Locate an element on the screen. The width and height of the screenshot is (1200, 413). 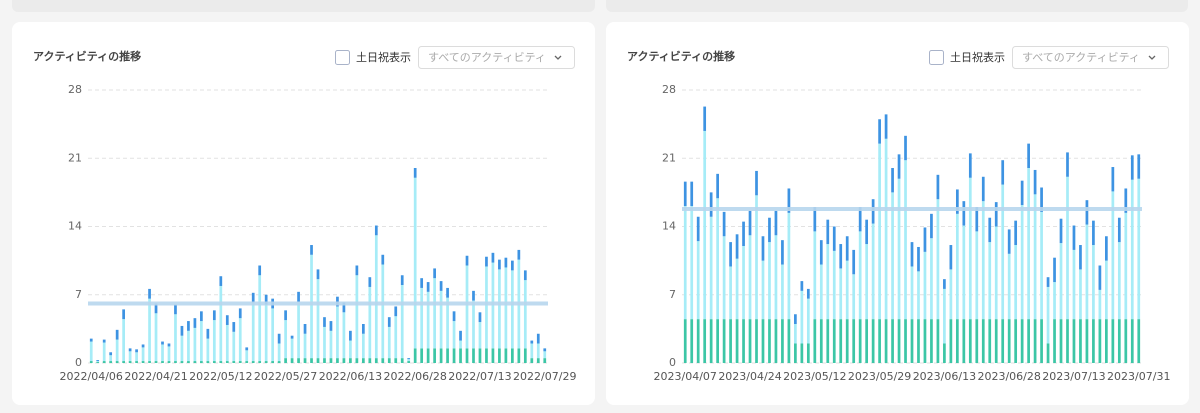
x-tick-label: 2022/05/12 is located at coordinates (220, 376).